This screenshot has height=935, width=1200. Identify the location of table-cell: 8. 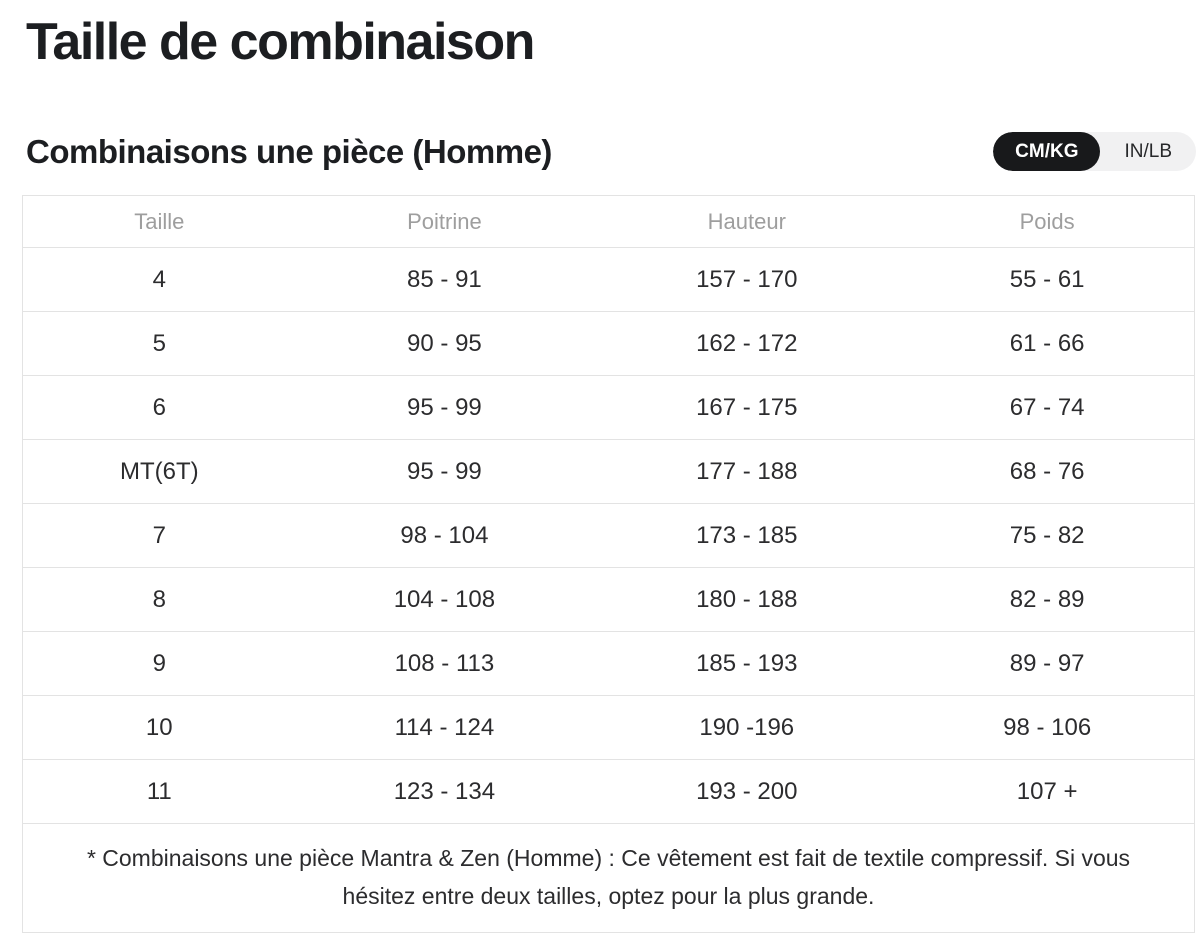
(159, 600).